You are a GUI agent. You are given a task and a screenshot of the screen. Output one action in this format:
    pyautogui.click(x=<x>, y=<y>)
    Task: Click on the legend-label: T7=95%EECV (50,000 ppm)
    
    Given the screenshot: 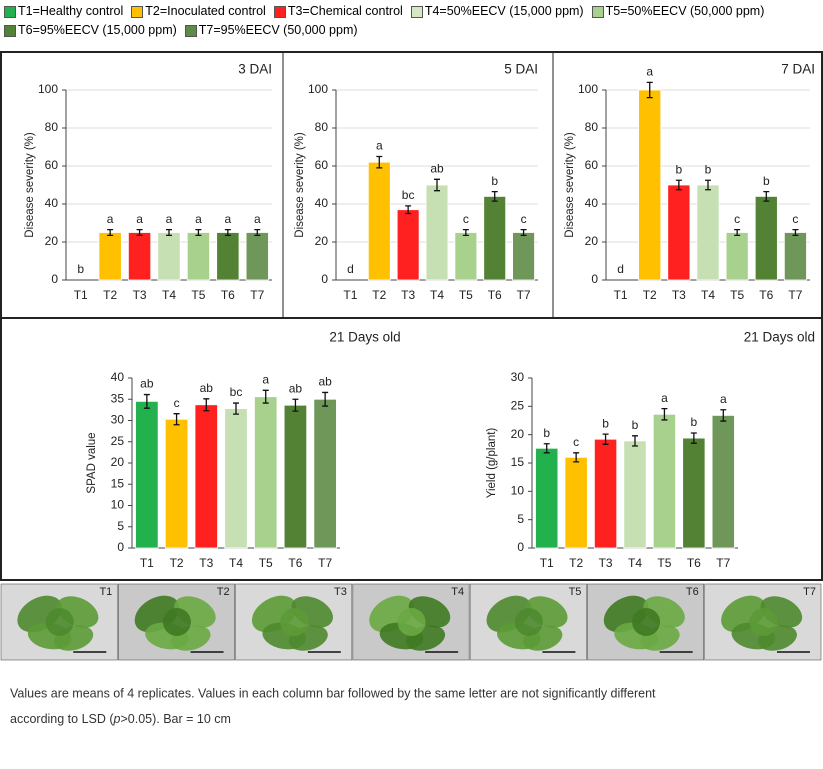 What is the action you would take?
    pyautogui.click(x=278, y=30)
    